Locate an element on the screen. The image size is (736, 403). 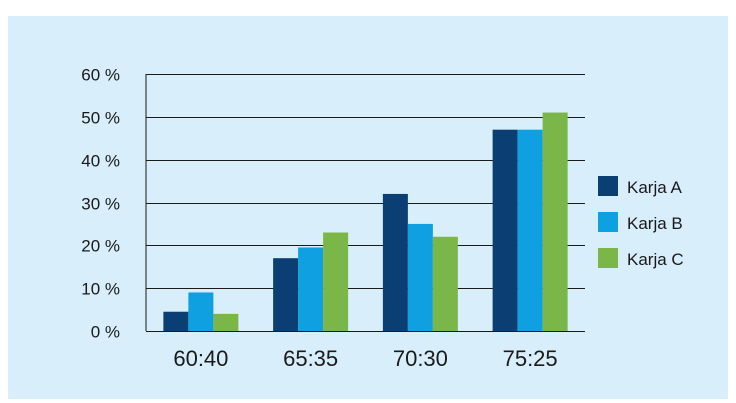
legend: Karja A Karja B Karja C is located at coordinates (641, 222).